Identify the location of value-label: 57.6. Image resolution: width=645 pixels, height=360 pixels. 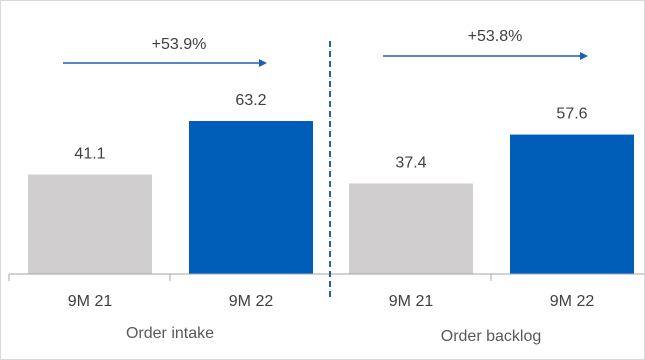
(571, 114).